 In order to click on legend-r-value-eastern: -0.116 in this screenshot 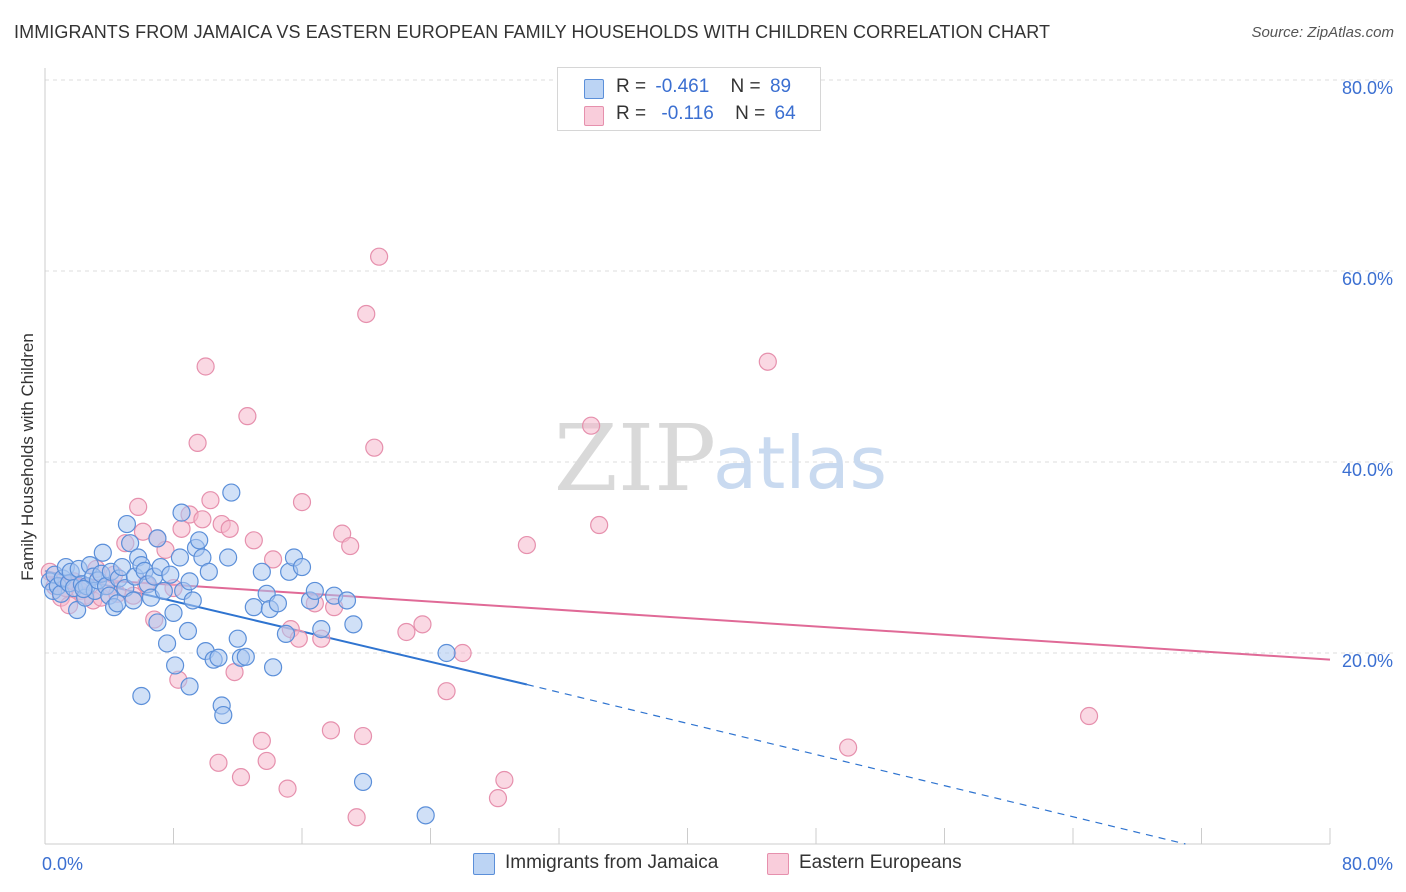, I will do `click(687, 113)`.